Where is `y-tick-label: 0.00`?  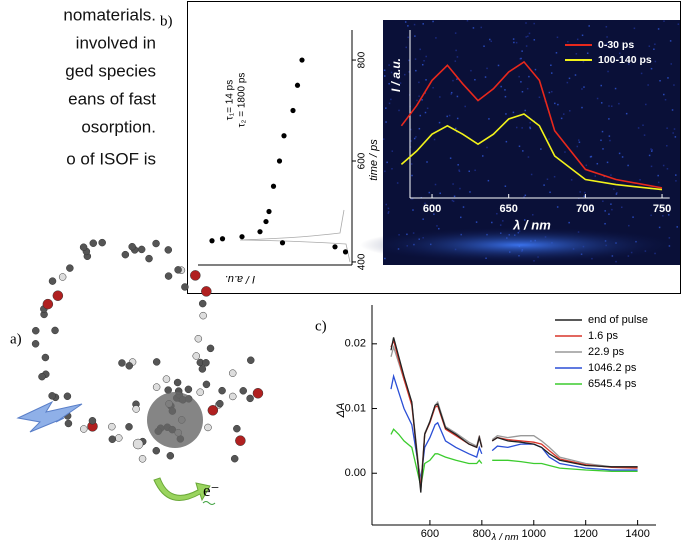 y-tick-label: 0.00 is located at coordinates (355, 473).